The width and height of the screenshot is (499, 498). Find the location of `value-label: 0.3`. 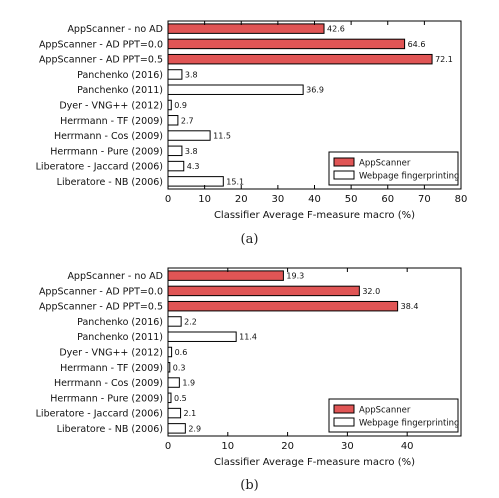

value-label: 0.3 is located at coordinates (179, 367).